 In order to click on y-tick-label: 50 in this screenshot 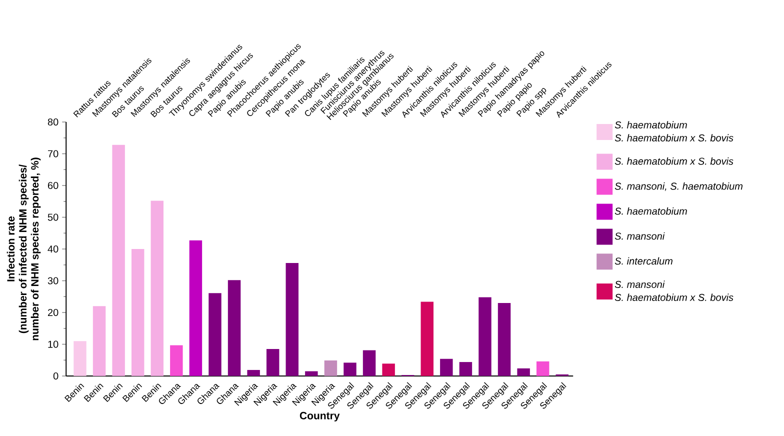, I will do `click(53, 217)`.